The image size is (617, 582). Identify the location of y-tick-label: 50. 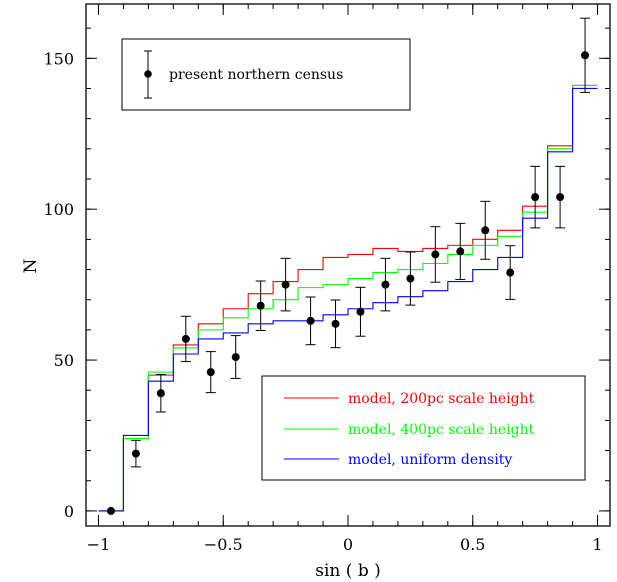
(64, 360).